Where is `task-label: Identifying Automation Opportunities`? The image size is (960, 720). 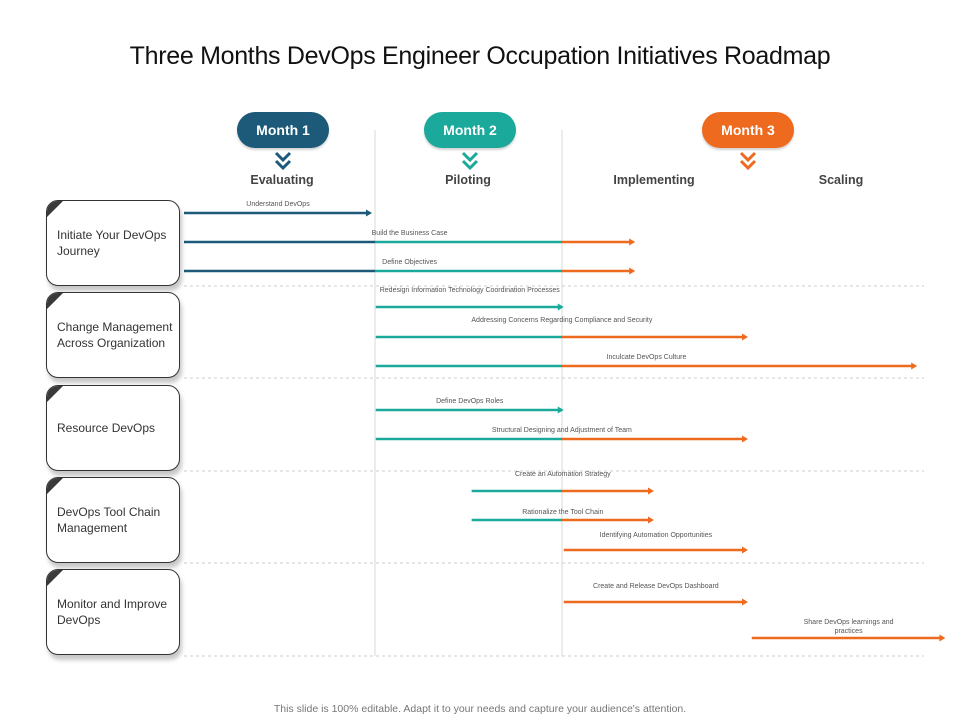
task-label: Identifying Automation Opportunities is located at coordinates (656, 535).